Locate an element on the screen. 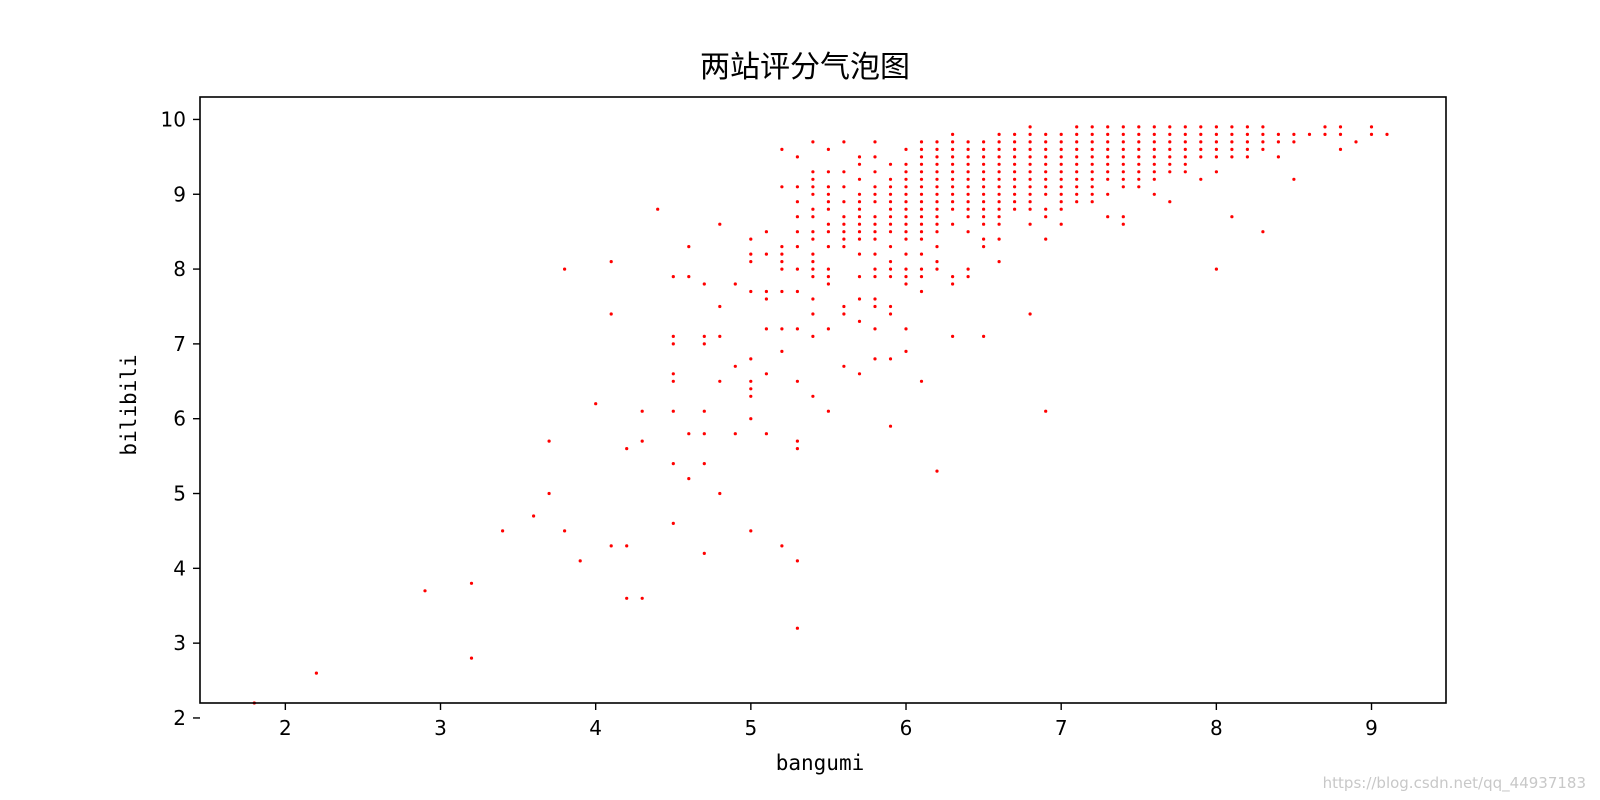 This screenshot has height=800, width=1600. watermark: https://blog.csdn.net/qq_44937183 is located at coordinates (1454, 783).